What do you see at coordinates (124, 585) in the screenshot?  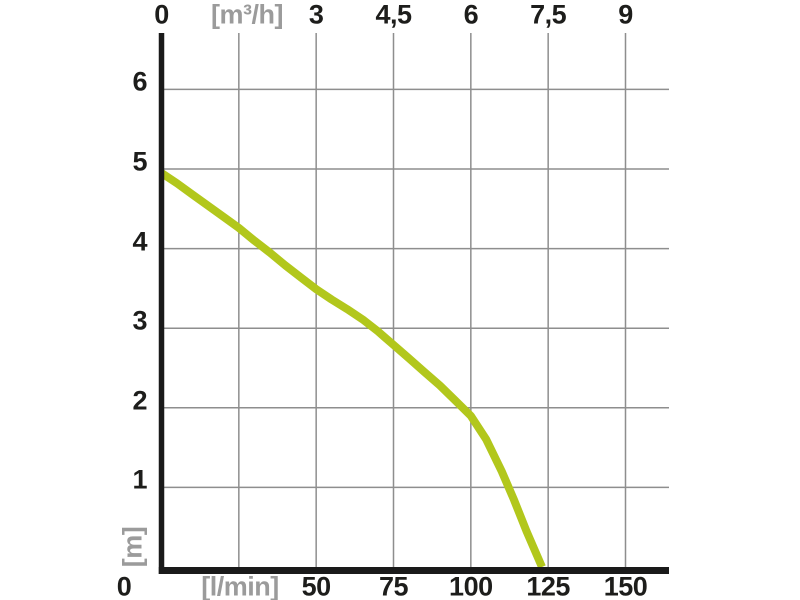 I see `origin-tick-label: 0` at bounding box center [124, 585].